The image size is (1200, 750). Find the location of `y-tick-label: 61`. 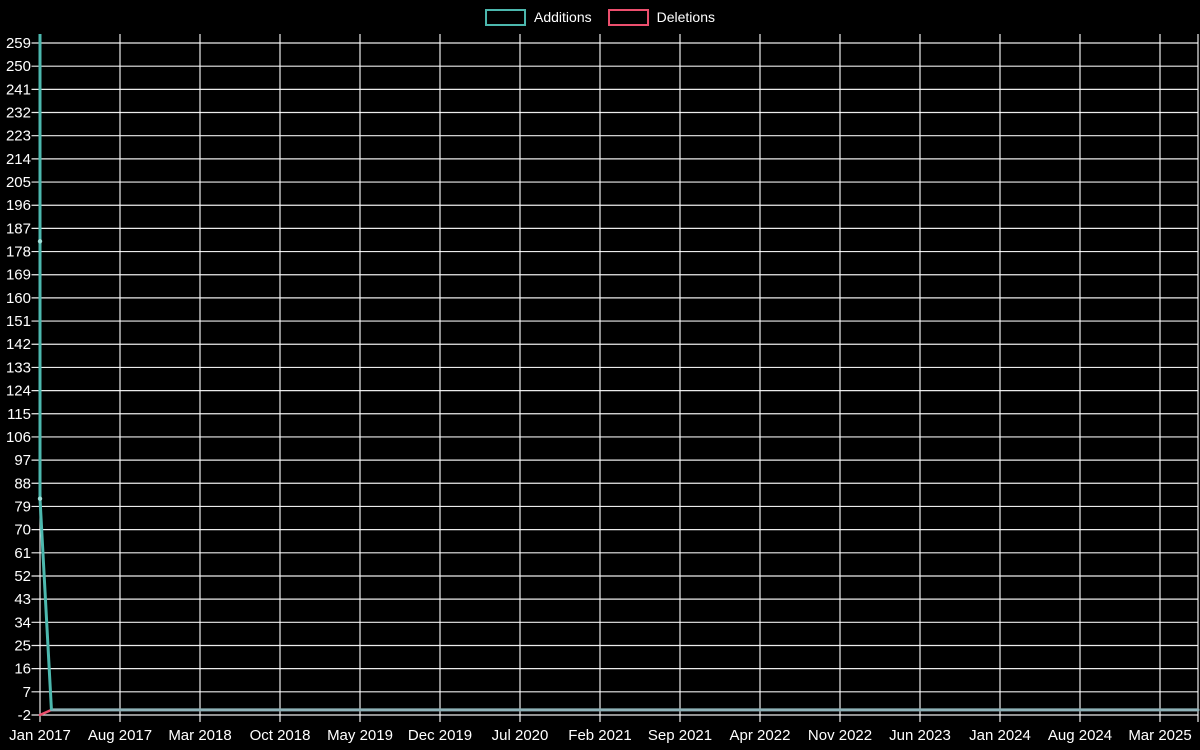

y-tick-label: 61 is located at coordinates (22, 553).